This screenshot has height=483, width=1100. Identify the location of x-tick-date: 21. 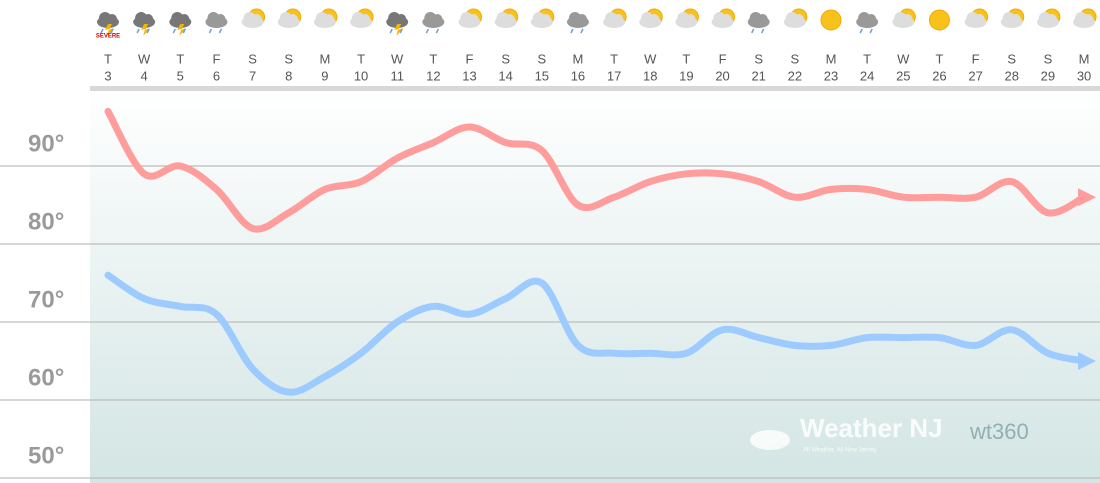
(758, 75).